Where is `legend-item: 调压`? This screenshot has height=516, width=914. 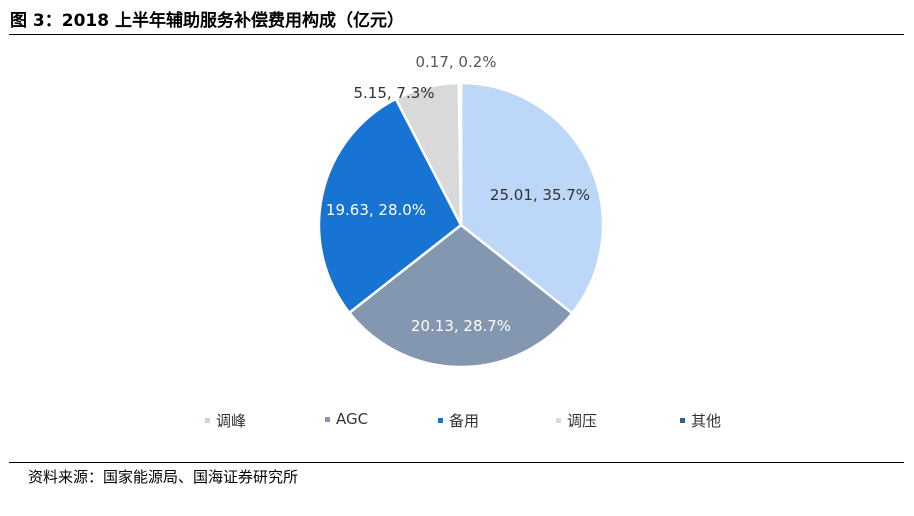 legend-item: 调压 is located at coordinates (576, 420).